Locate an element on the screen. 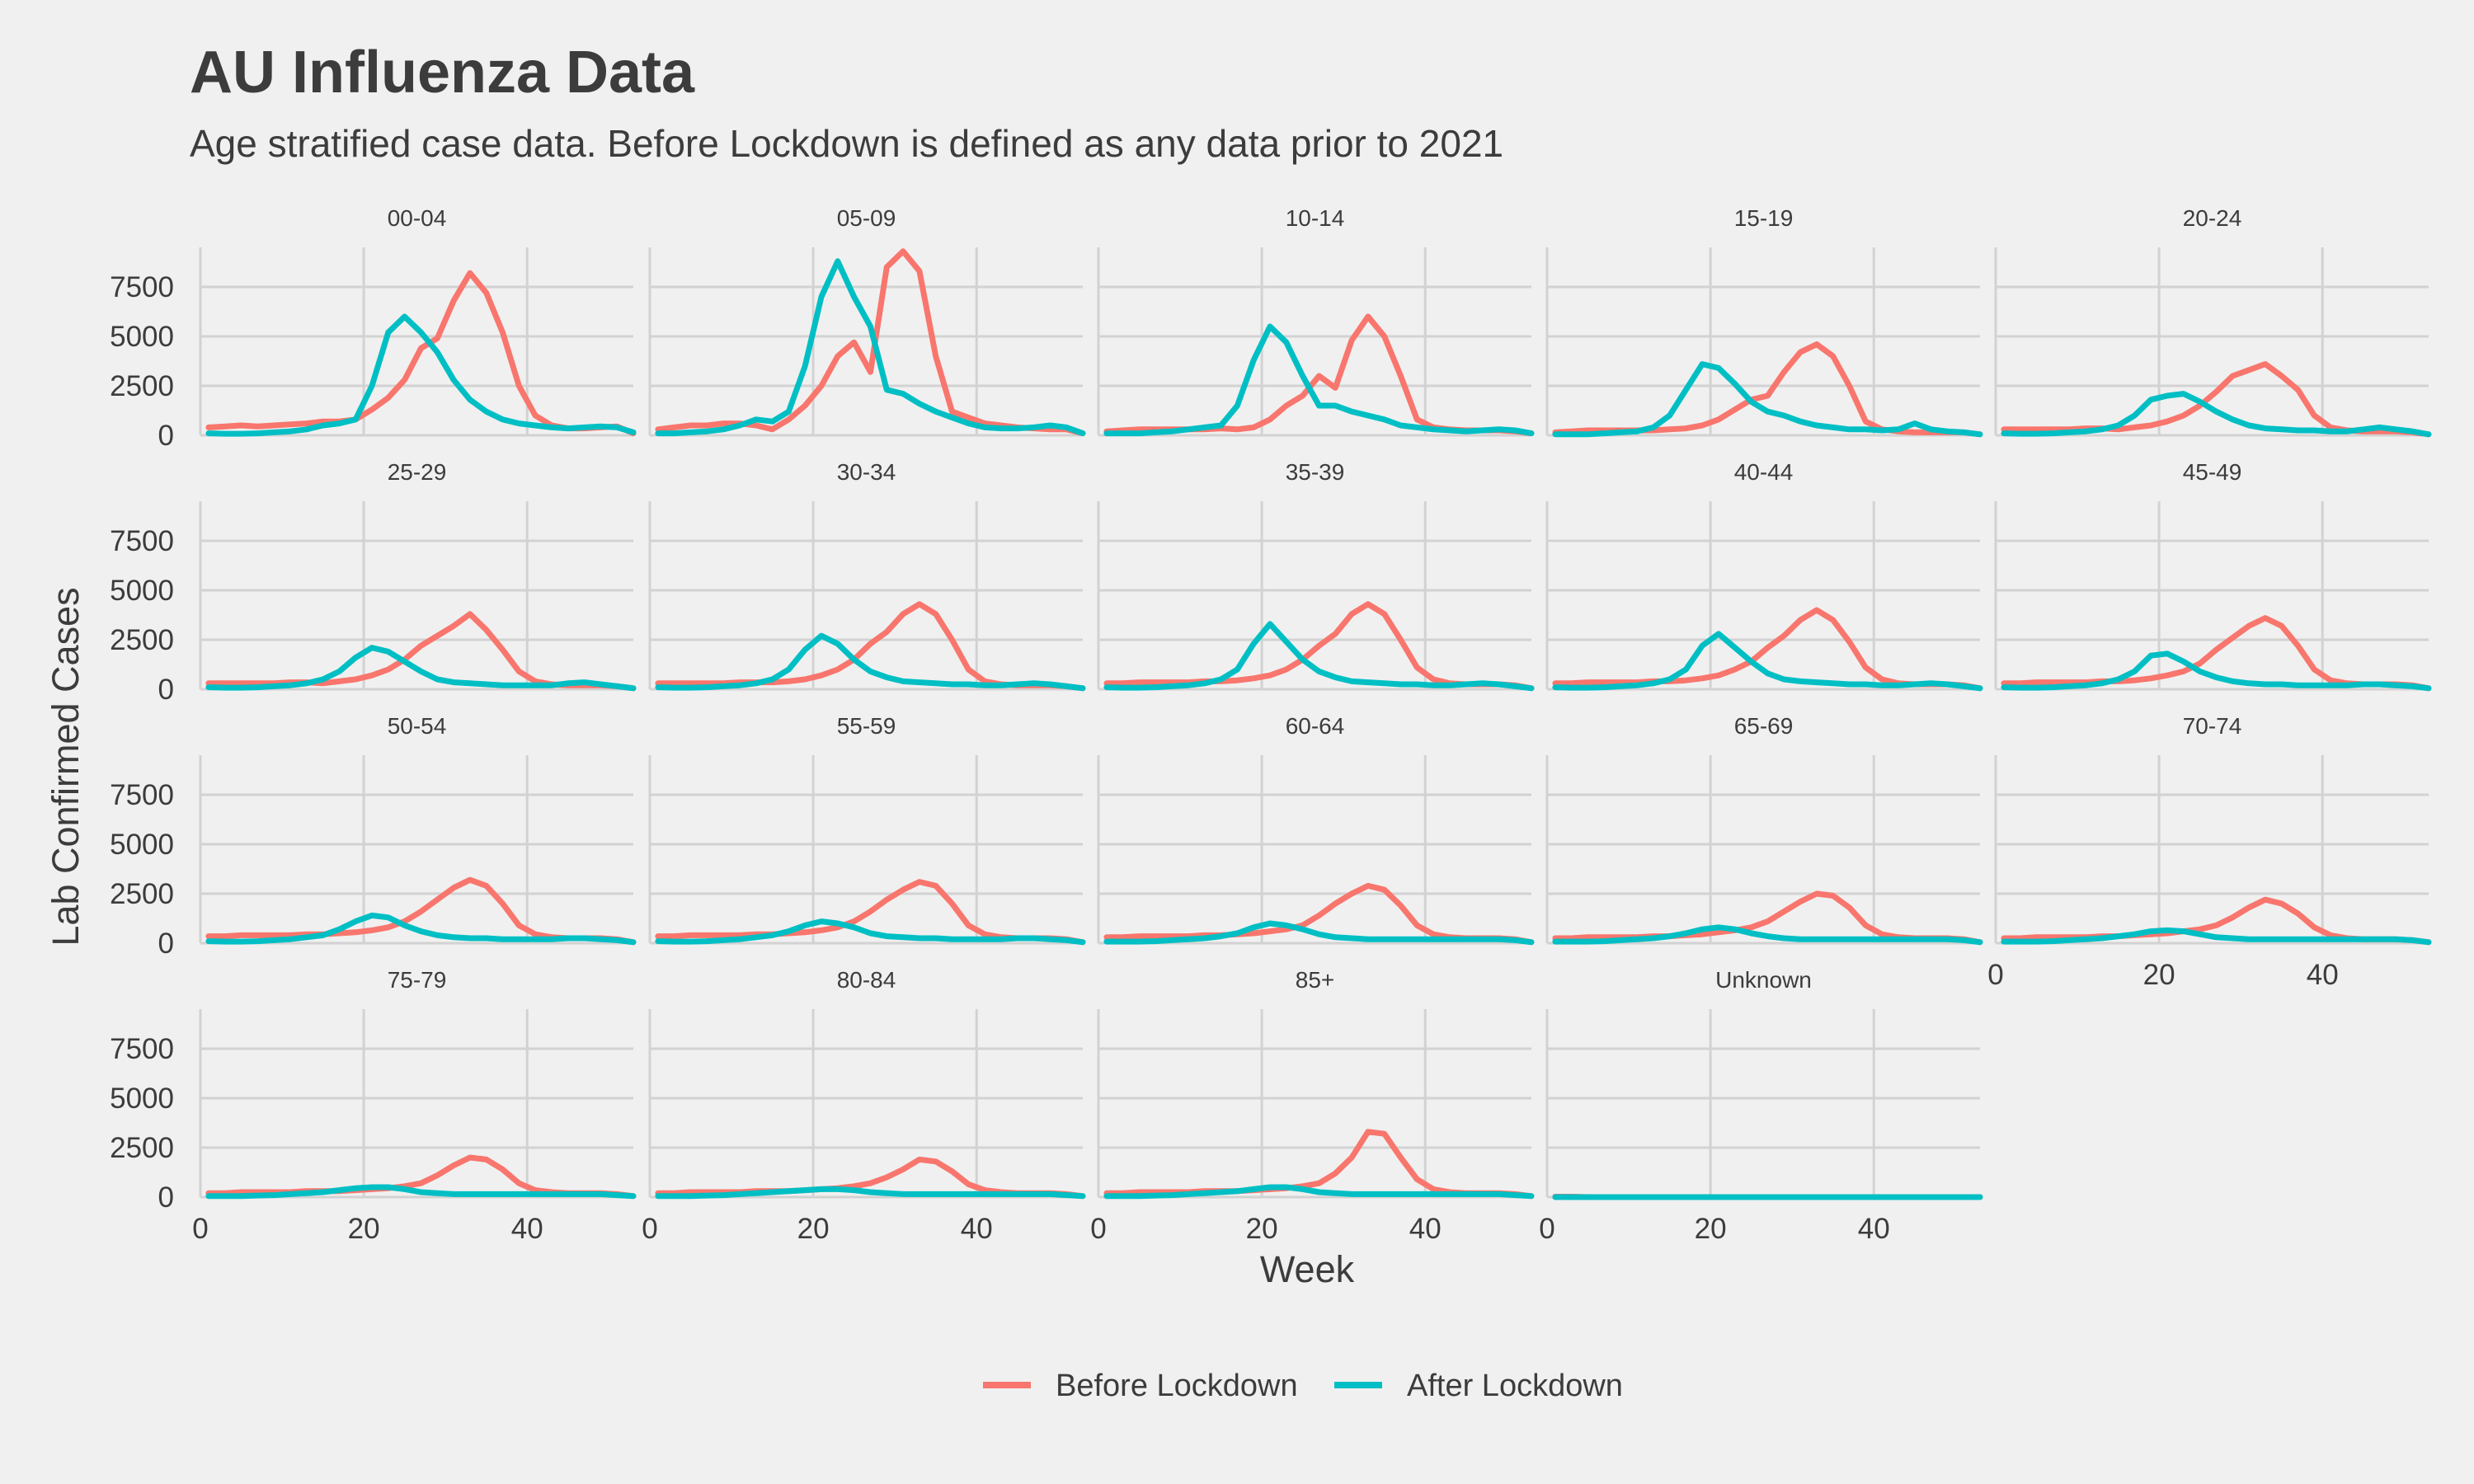  legend: Before Lockdown After Lockdown is located at coordinates (1303, 1386).